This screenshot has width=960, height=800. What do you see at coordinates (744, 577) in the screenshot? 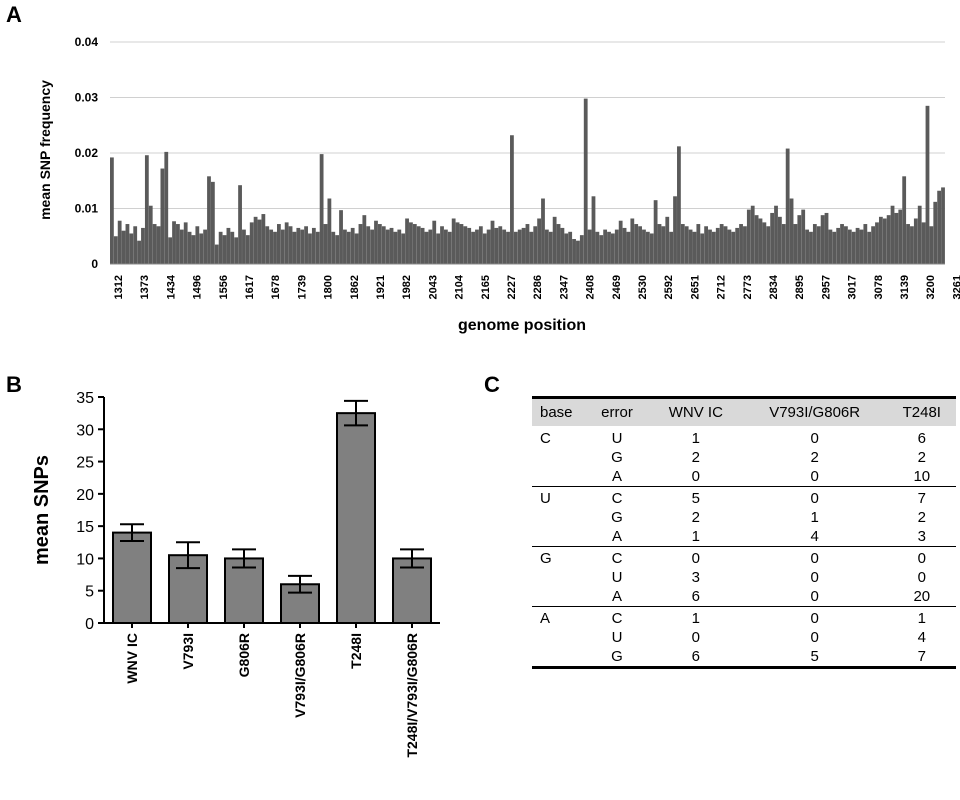
I see `table-row: U 3 0 0` at bounding box center [744, 577].